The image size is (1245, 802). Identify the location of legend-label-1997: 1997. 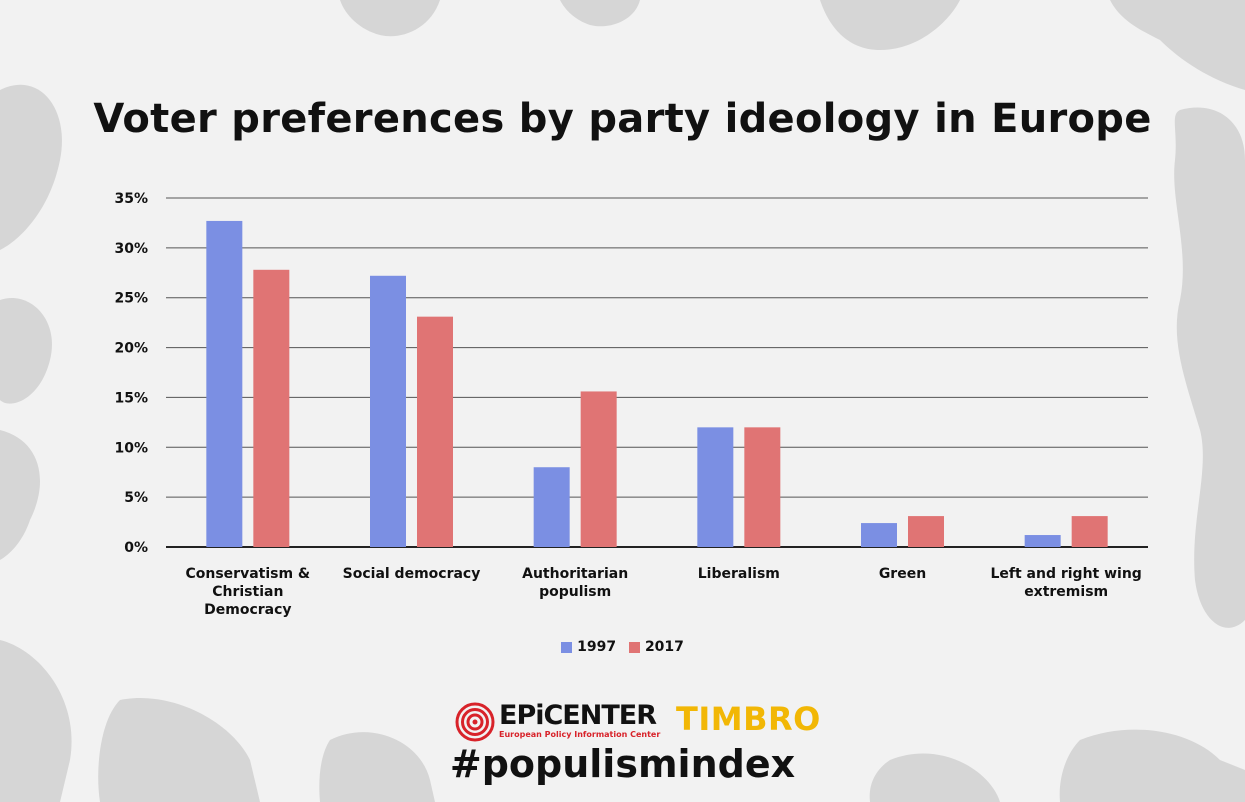
(597, 647).